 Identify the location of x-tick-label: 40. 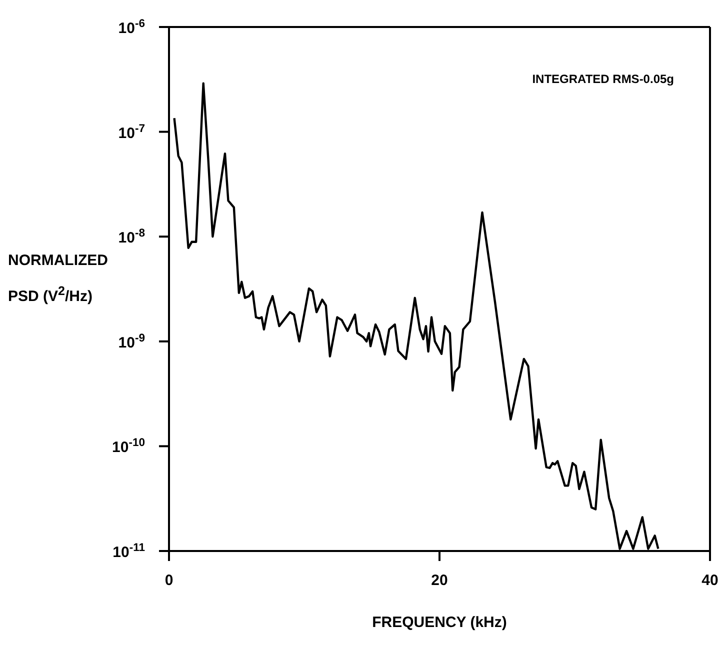
(710, 580).